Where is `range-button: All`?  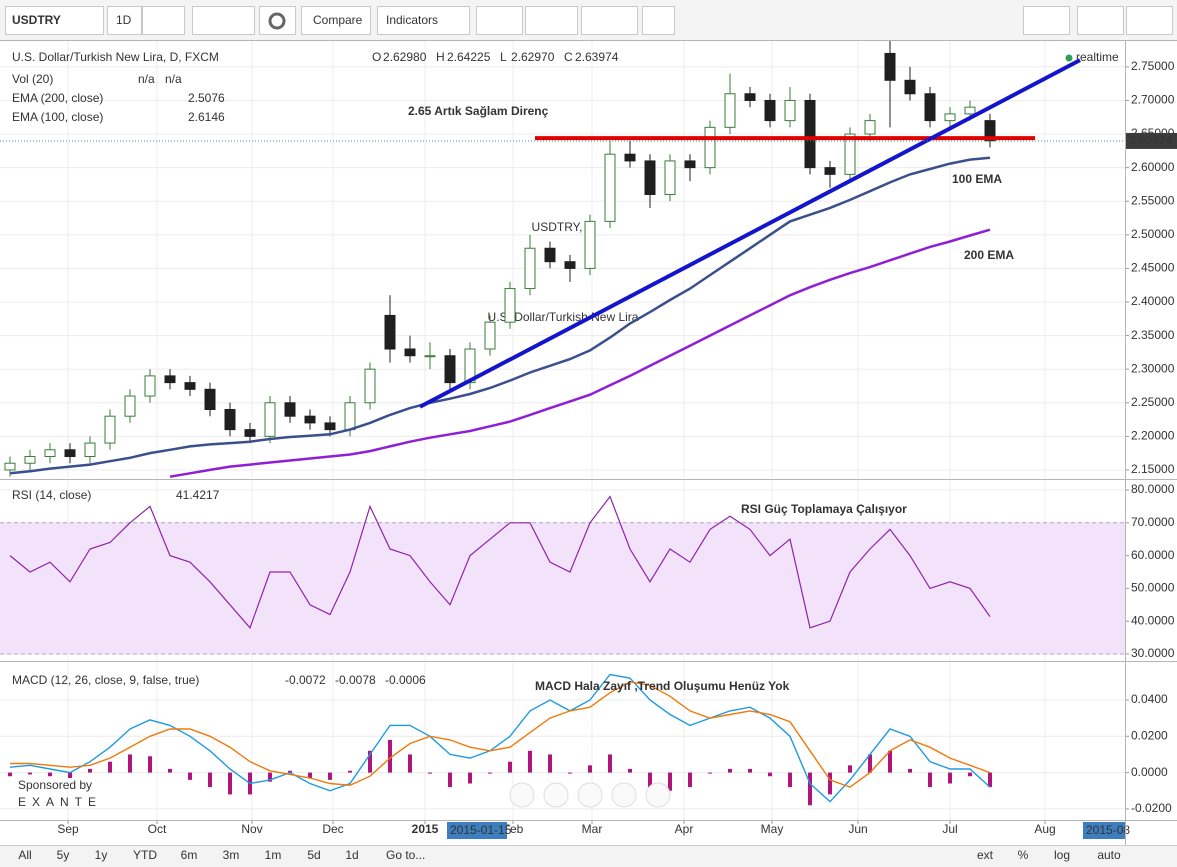
range-button: All is located at coordinates (24, 855).